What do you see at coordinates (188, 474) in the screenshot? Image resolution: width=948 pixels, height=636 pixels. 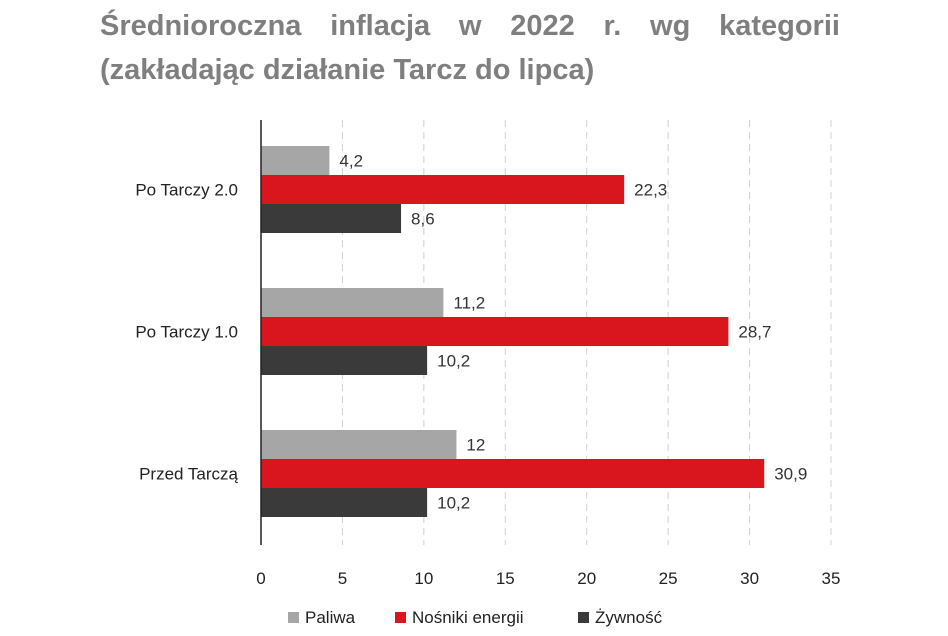 I see `category-label: Przed Tarczą` at bounding box center [188, 474].